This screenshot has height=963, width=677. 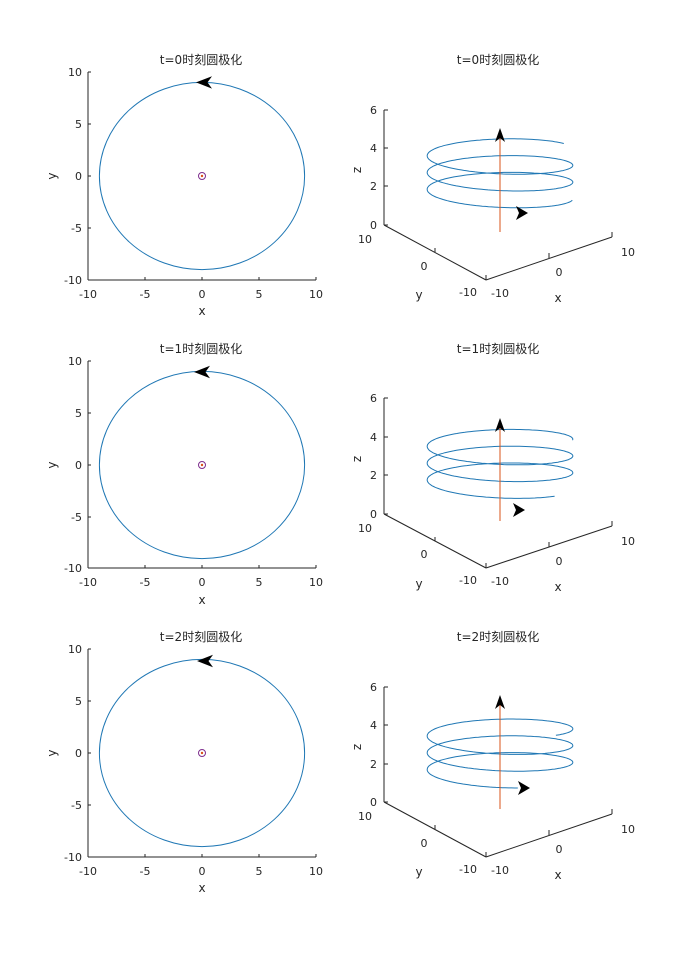 I want to click on panel-3d-t2: t=2时刻圆极化 6 4 2 0 10 0 -10 -10 0 10 z y x, so click(x=492, y=756).